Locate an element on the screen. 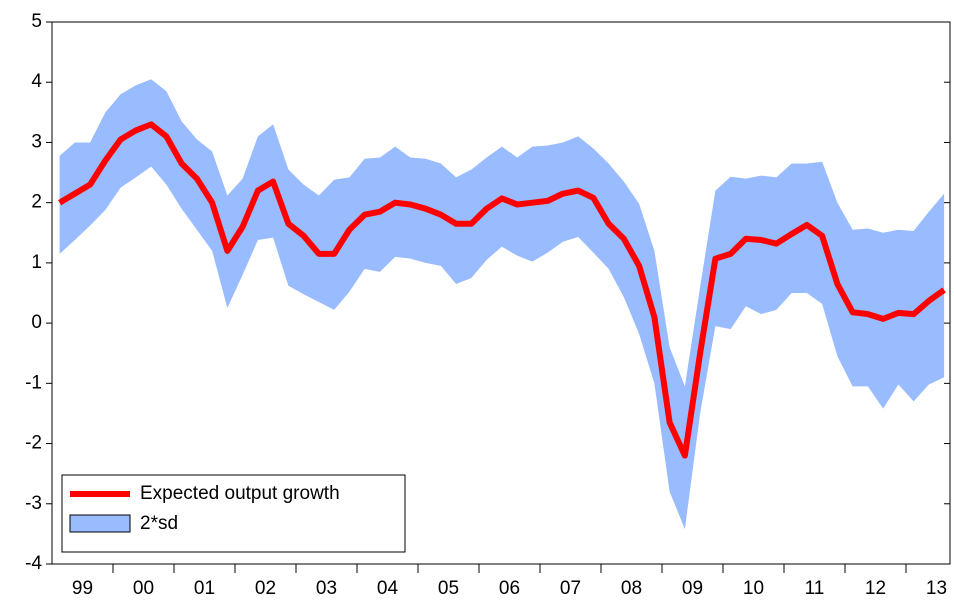  x-tick-label: 04 is located at coordinates (388, 588).